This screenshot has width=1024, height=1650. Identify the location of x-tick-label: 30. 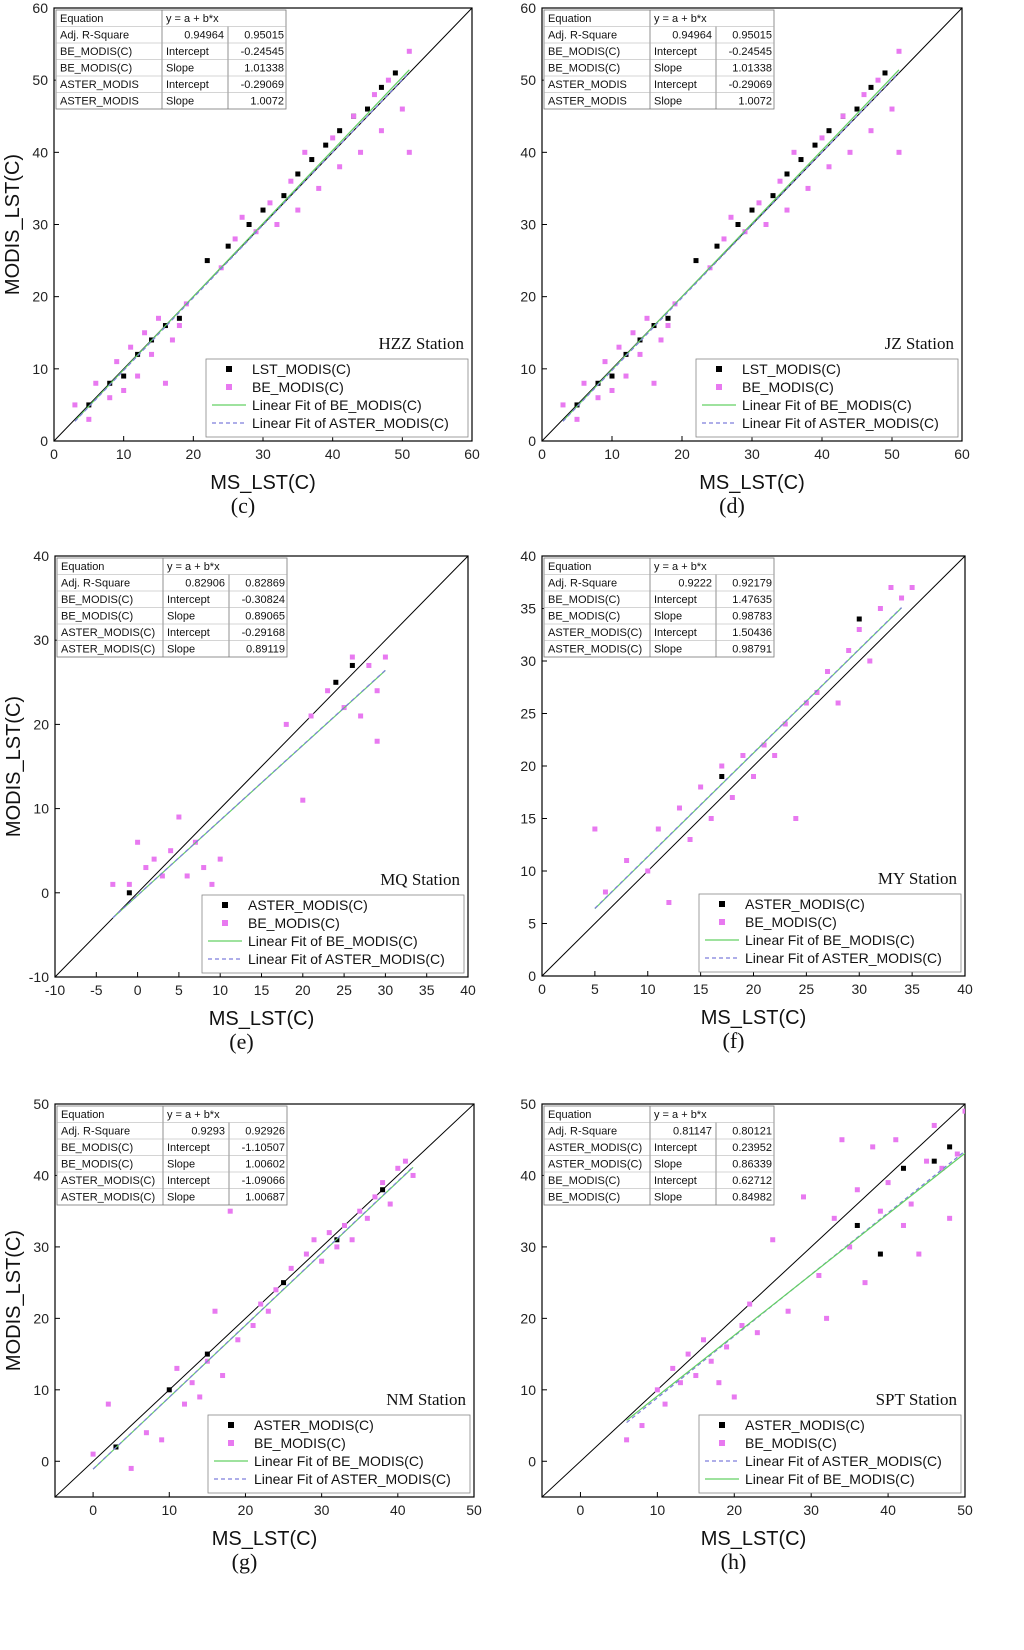
(263, 454).